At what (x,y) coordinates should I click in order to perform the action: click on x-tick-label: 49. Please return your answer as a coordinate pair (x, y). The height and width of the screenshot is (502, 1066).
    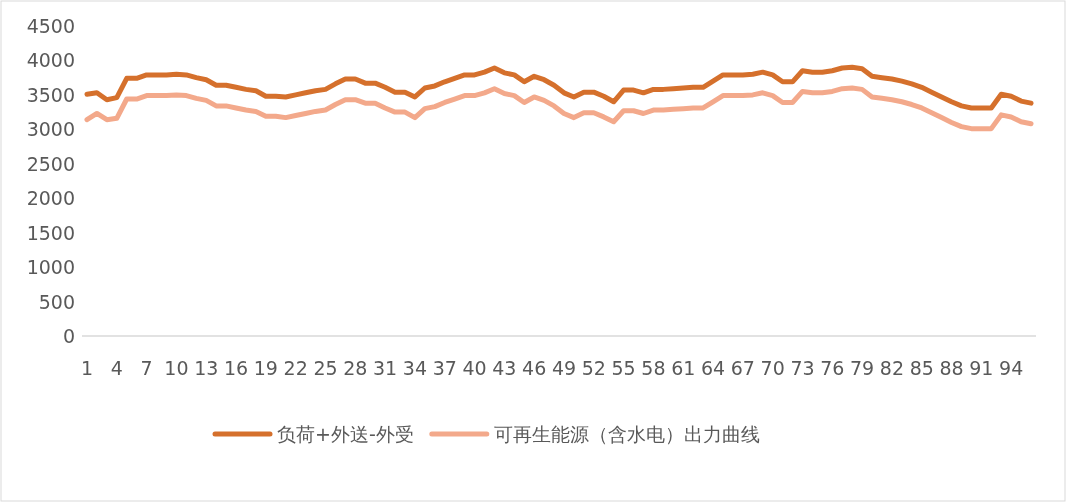
    Looking at the image, I should click on (564, 368).